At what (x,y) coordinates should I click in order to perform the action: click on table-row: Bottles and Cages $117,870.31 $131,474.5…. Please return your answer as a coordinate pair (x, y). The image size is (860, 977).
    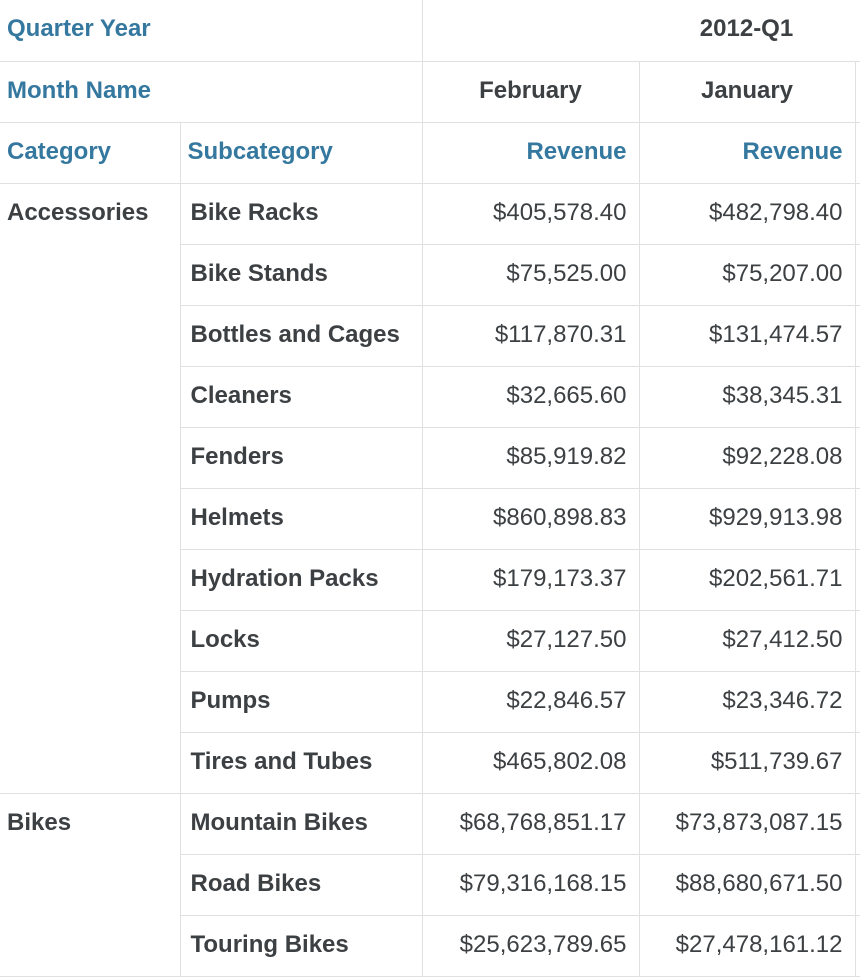
    Looking at the image, I should click on (430, 336).